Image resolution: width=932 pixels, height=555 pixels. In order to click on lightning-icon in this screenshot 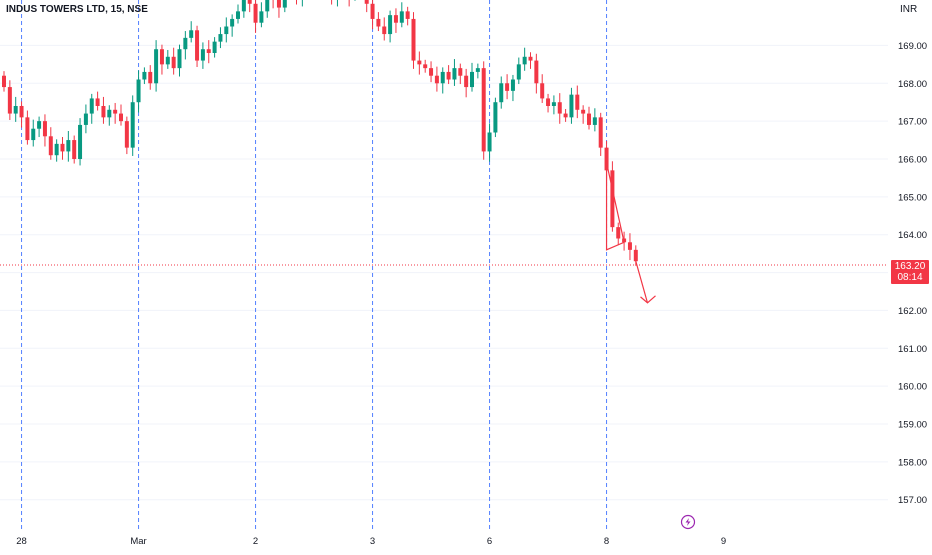, I will do `click(688, 522)`.